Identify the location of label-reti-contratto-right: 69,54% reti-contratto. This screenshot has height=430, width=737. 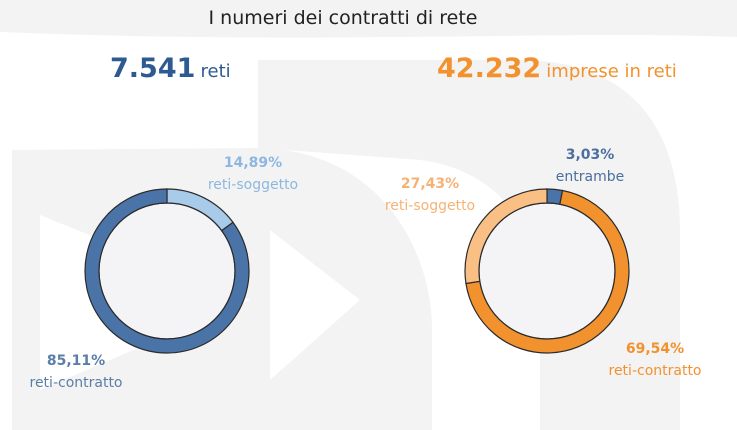
(655, 360).